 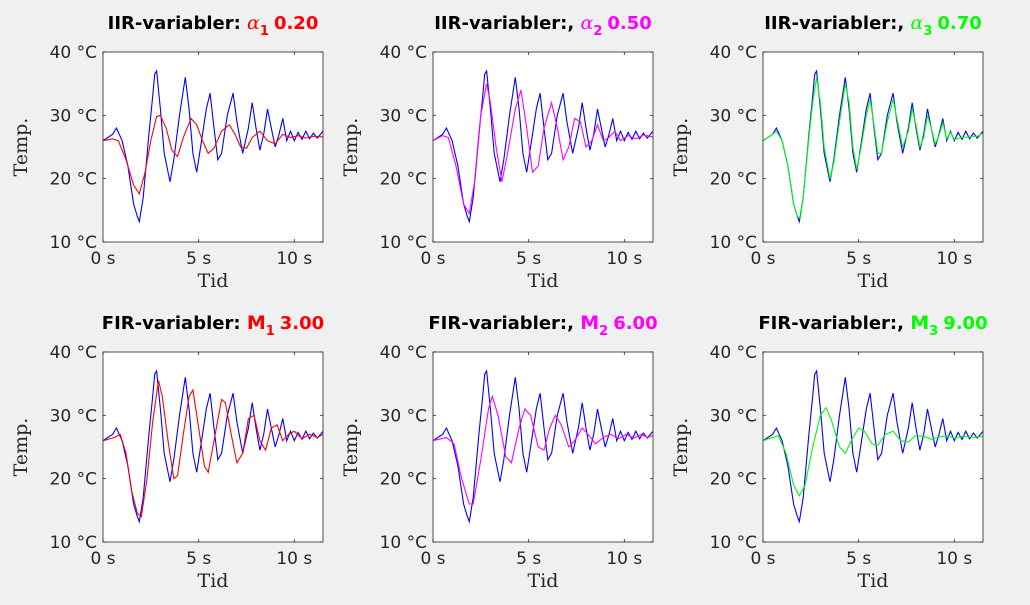 What do you see at coordinates (629, 23) in the screenshot?
I see `title-value: 0.50` at bounding box center [629, 23].